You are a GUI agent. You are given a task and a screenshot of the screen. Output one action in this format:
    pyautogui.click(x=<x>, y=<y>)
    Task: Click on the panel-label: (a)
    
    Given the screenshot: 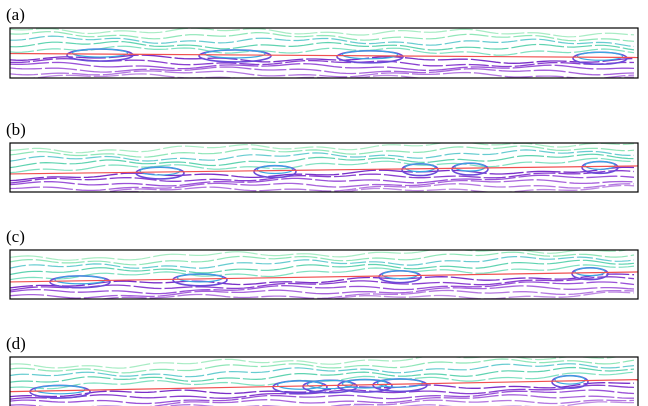 What is the action you would take?
    pyautogui.click(x=15, y=14)
    